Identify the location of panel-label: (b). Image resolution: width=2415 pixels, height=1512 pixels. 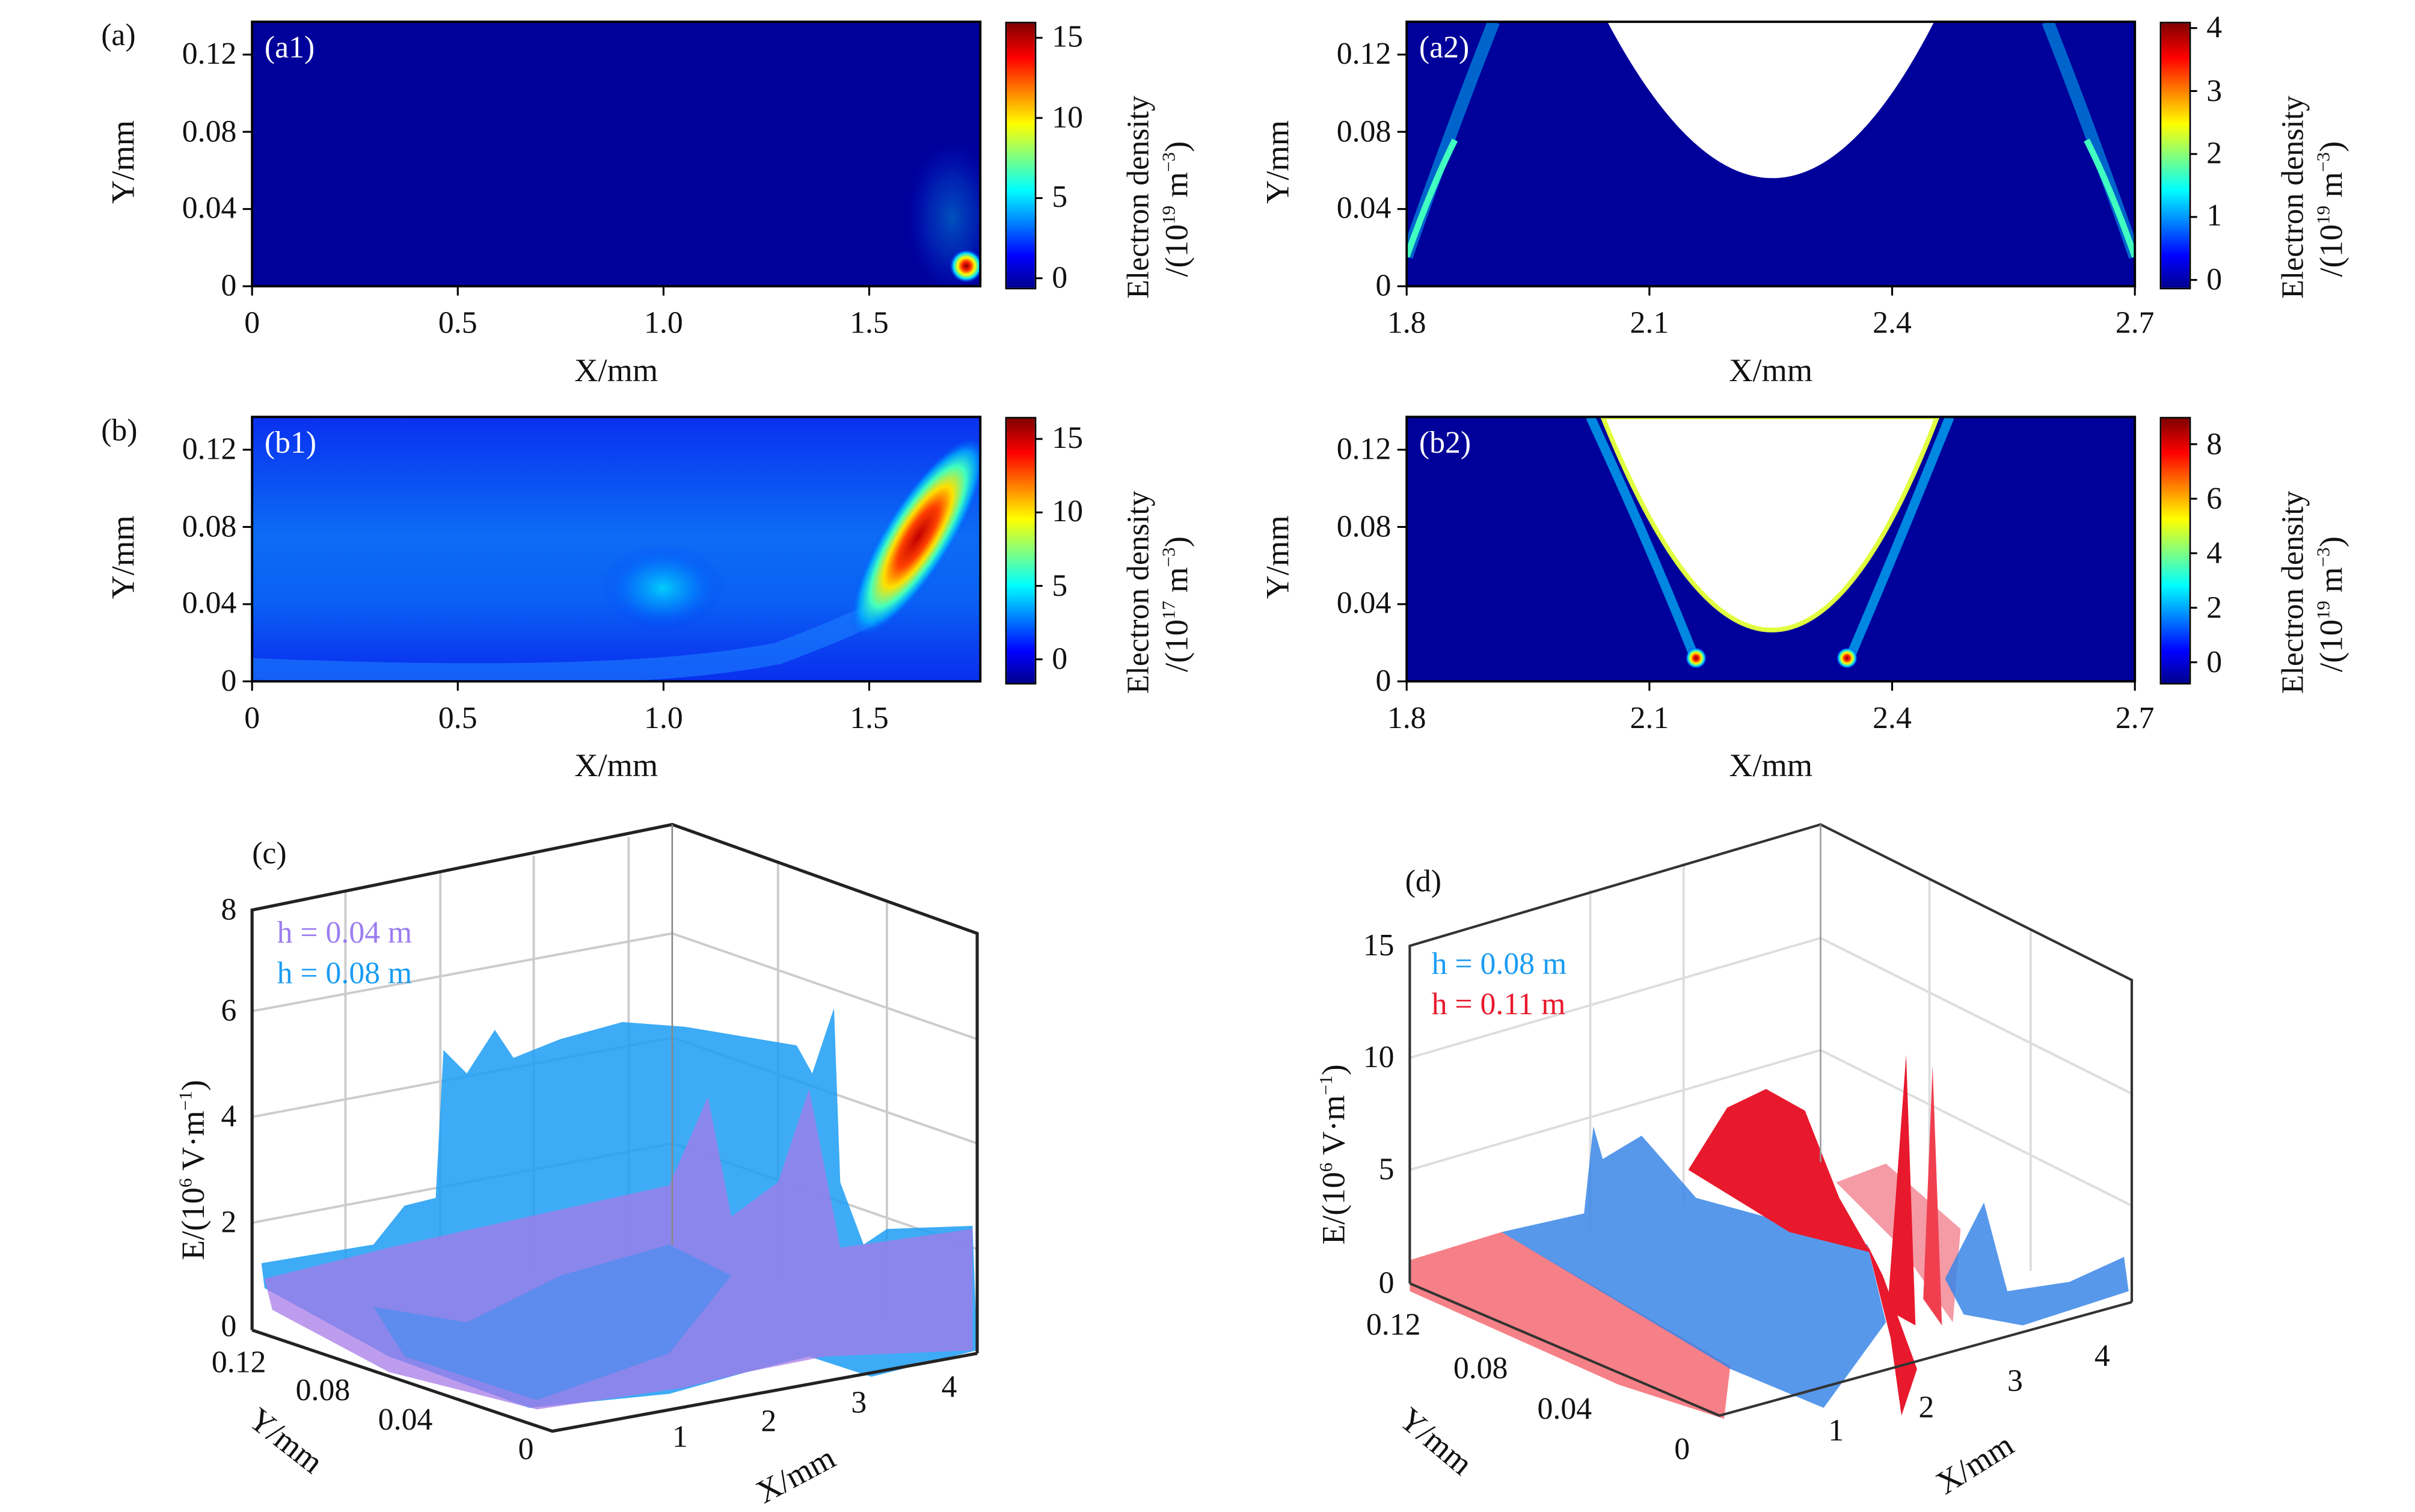
(119, 431).